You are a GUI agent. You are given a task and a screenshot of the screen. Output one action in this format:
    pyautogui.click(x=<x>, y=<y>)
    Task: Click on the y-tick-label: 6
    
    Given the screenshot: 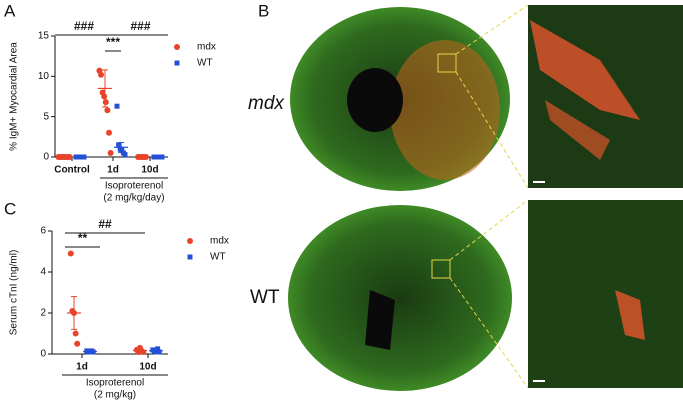 What is the action you would take?
    pyautogui.click(x=43, y=231)
    